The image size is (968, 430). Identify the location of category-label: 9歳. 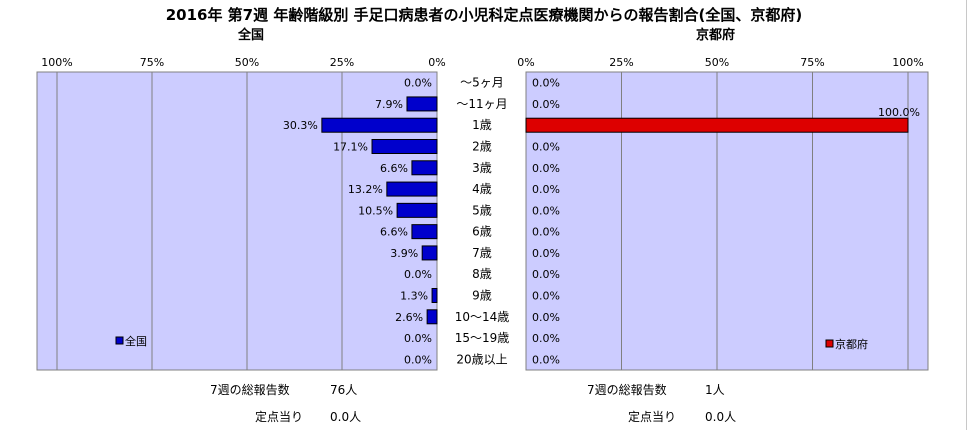
(482, 296).